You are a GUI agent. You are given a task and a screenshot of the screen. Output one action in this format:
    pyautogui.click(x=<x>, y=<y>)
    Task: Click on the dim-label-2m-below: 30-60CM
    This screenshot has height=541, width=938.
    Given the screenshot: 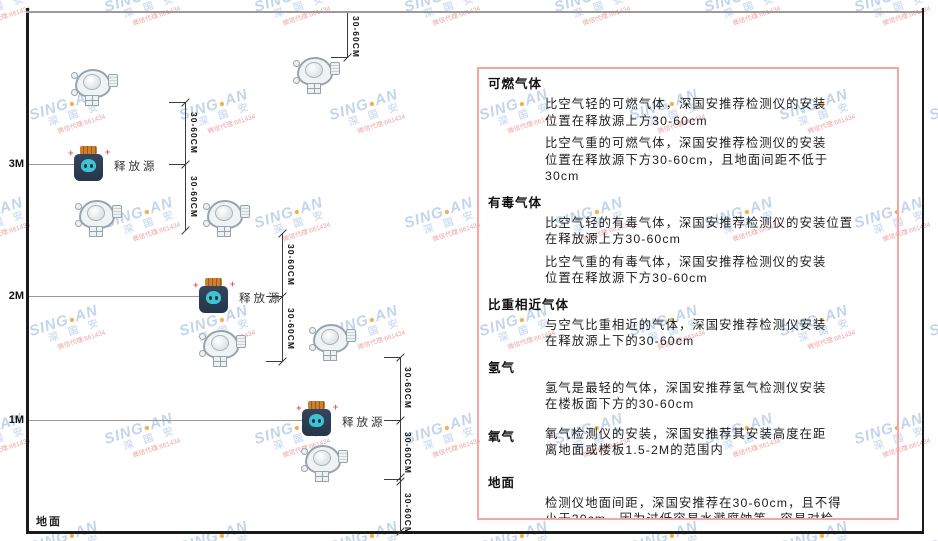 What is the action you would take?
    pyautogui.click(x=291, y=329)
    